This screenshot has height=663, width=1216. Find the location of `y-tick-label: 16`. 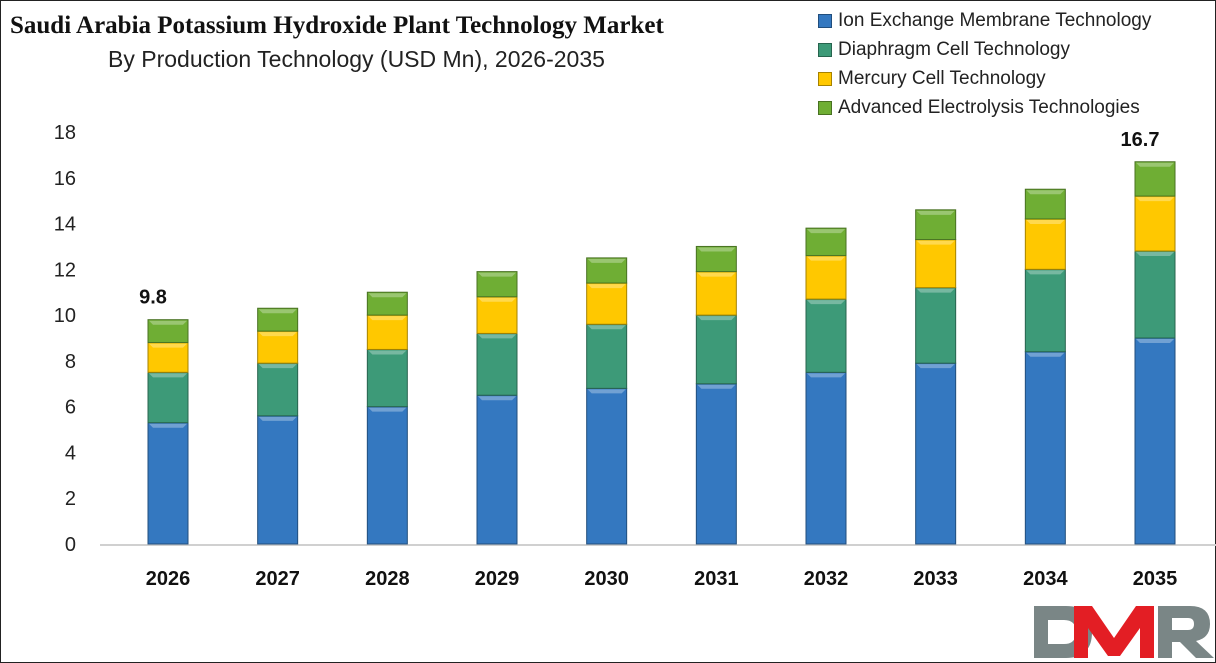

y-tick-label: 16 is located at coordinates (65, 179).